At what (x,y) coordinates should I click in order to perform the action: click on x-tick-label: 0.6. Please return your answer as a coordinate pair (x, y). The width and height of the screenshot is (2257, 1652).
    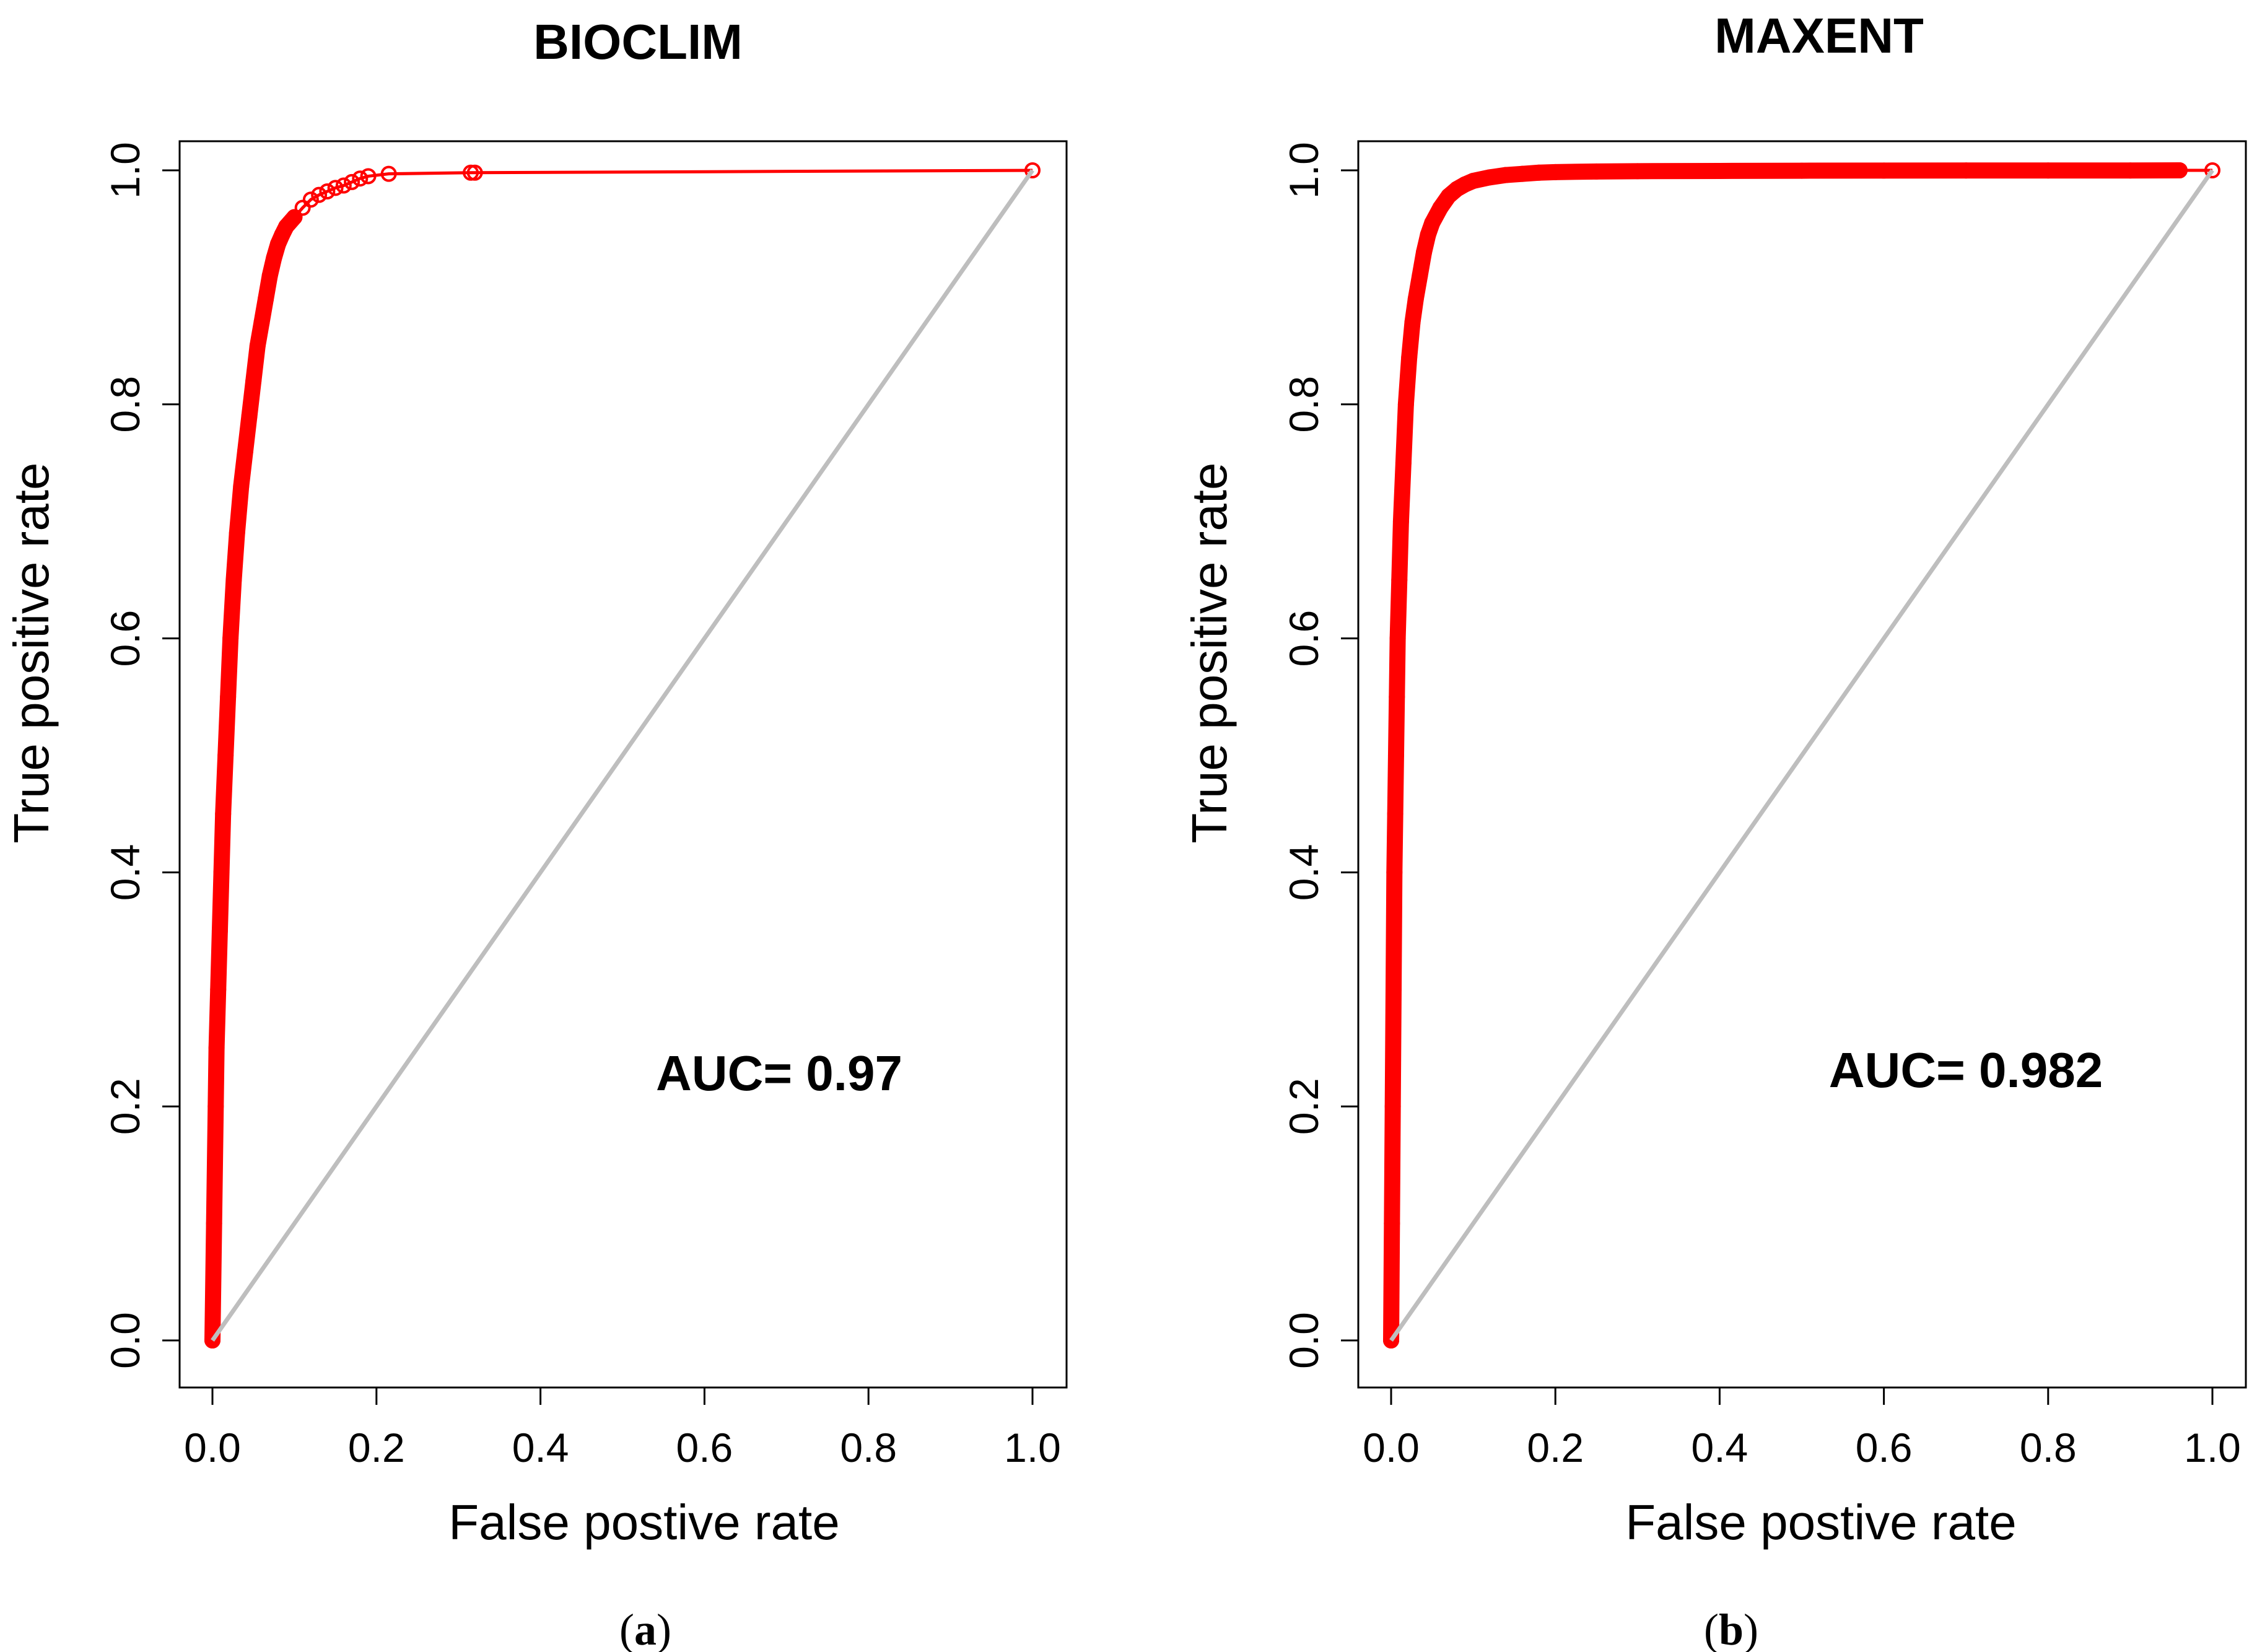
    Looking at the image, I should click on (705, 1448).